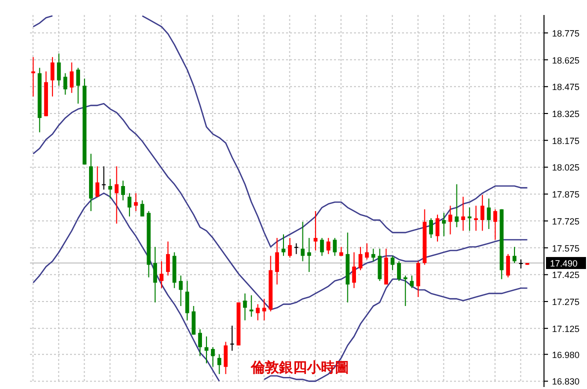 This screenshot has width=587, height=389. Describe the element at coordinates (566, 221) in the screenshot. I see `y-tick-label: 17.725` at that location.